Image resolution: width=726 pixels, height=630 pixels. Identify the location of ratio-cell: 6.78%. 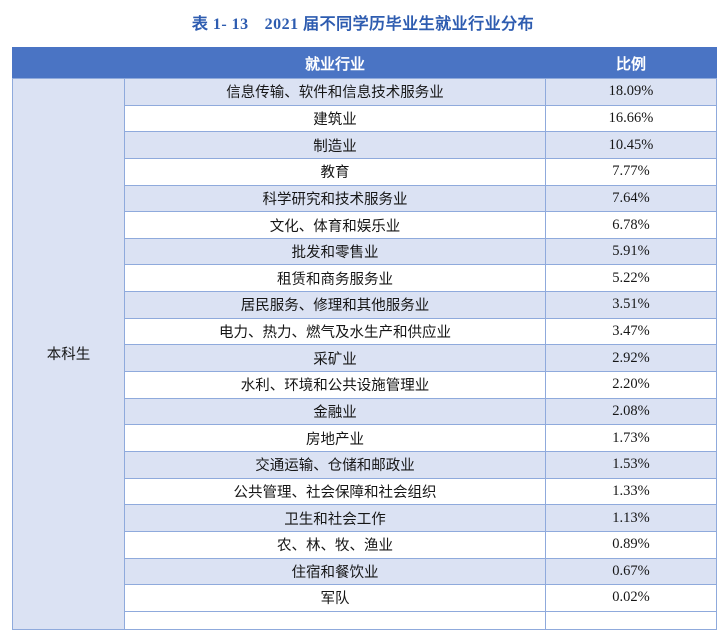
(631, 225).